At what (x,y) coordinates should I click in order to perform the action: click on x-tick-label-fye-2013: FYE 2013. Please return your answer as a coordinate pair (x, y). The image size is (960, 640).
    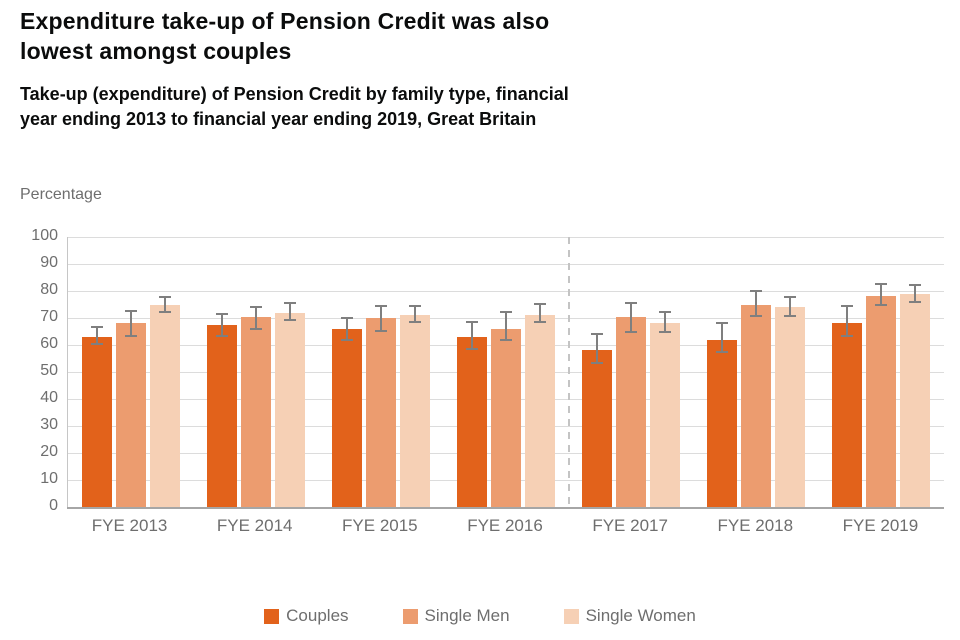
    Looking at the image, I should click on (129, 525).